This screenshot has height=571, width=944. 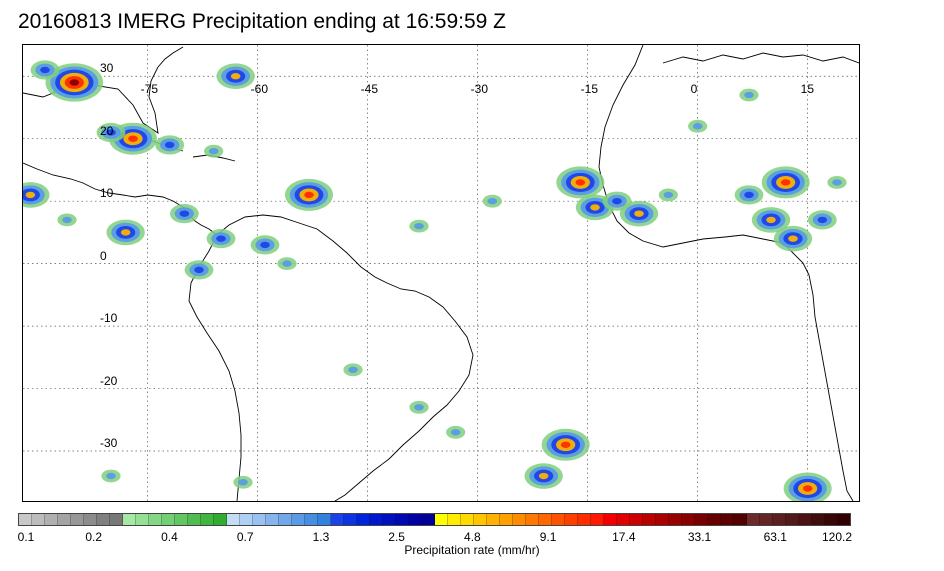 I want to click on colorbar-tick-label: 2.5, so click(x=396, y=537).